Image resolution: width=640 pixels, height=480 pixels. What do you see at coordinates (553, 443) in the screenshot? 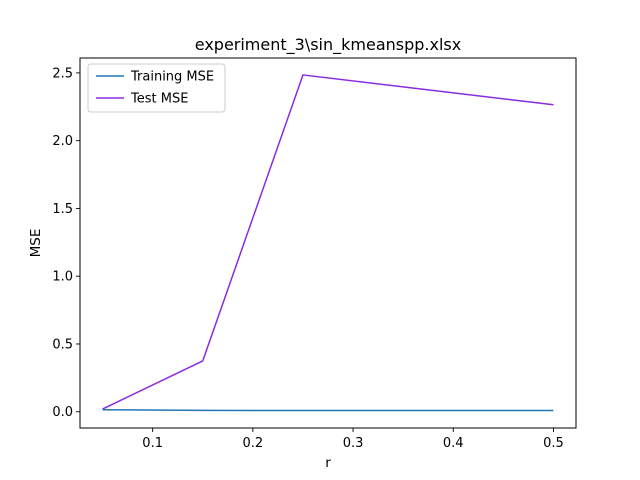
I see `x-tick-label: 0.5` at bounding box center [553, 443].